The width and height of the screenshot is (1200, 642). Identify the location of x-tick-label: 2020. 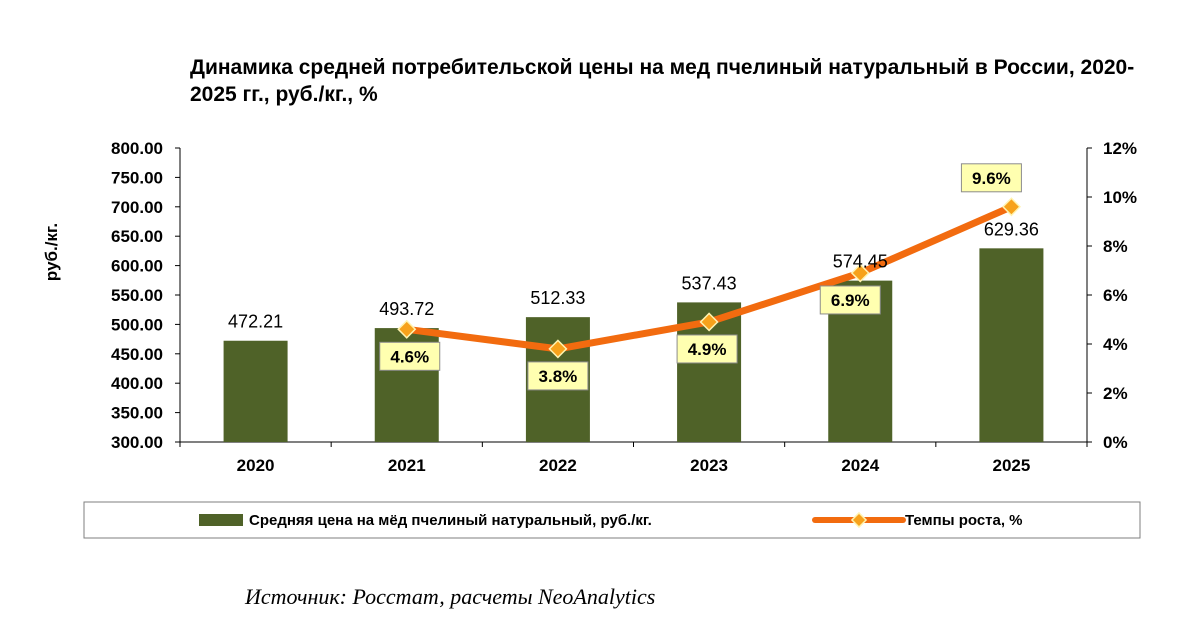
(256, 465).